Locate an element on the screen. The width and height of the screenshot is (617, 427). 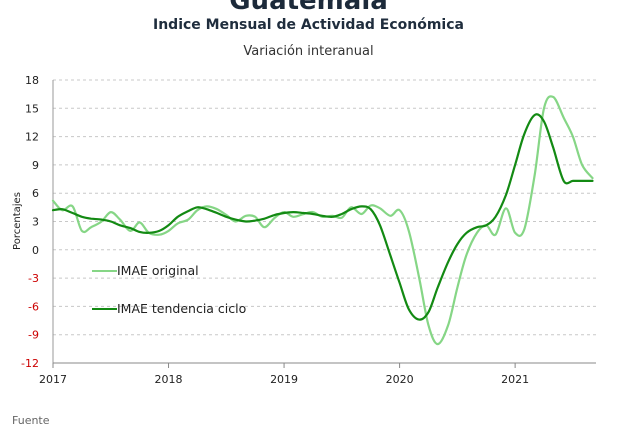
legend-label: IMAE original is located at coordinates (158, 270).